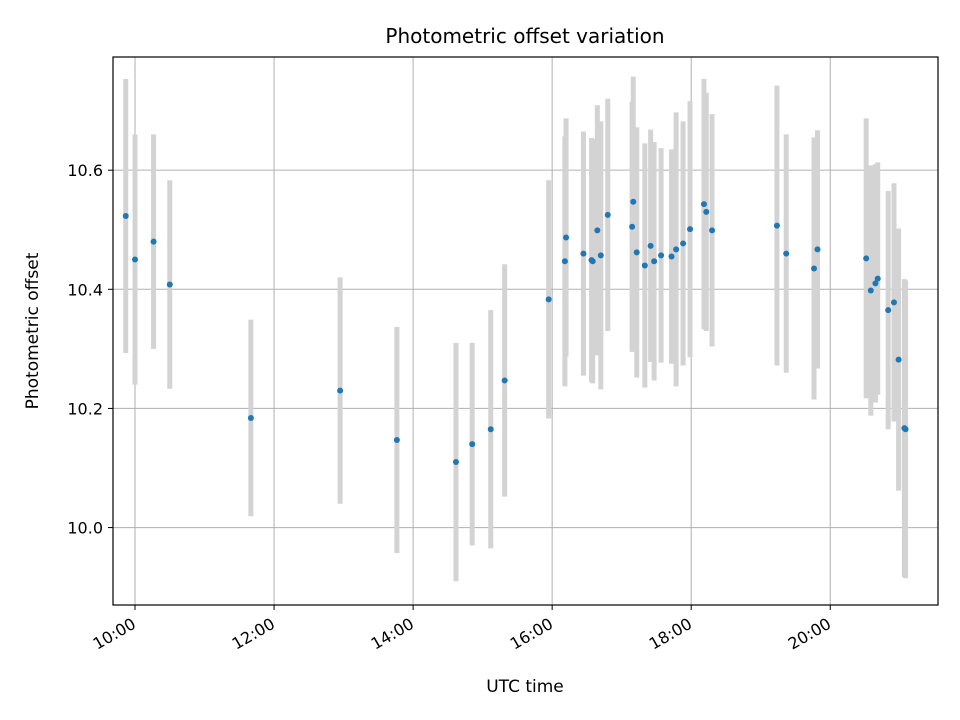 This screenshot has width=960, height=720. Describe the element at coordinates (90, 349) in the screenshot. I see `y-axis: 10.0 10.2 10.4 10.6` at that location.